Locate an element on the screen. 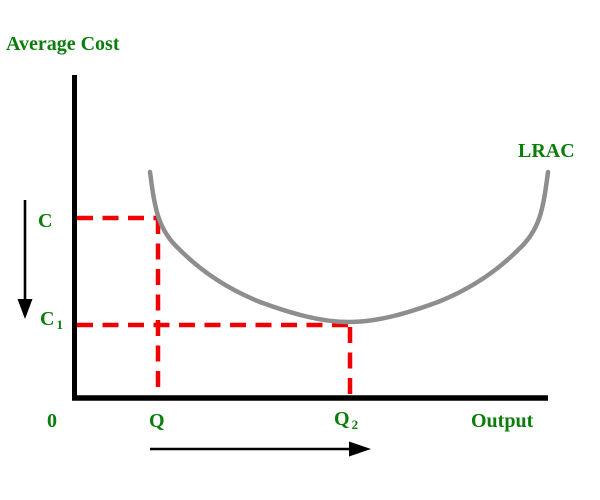  cost-level-label-c1-base: C is located at coordinates (47, 319).